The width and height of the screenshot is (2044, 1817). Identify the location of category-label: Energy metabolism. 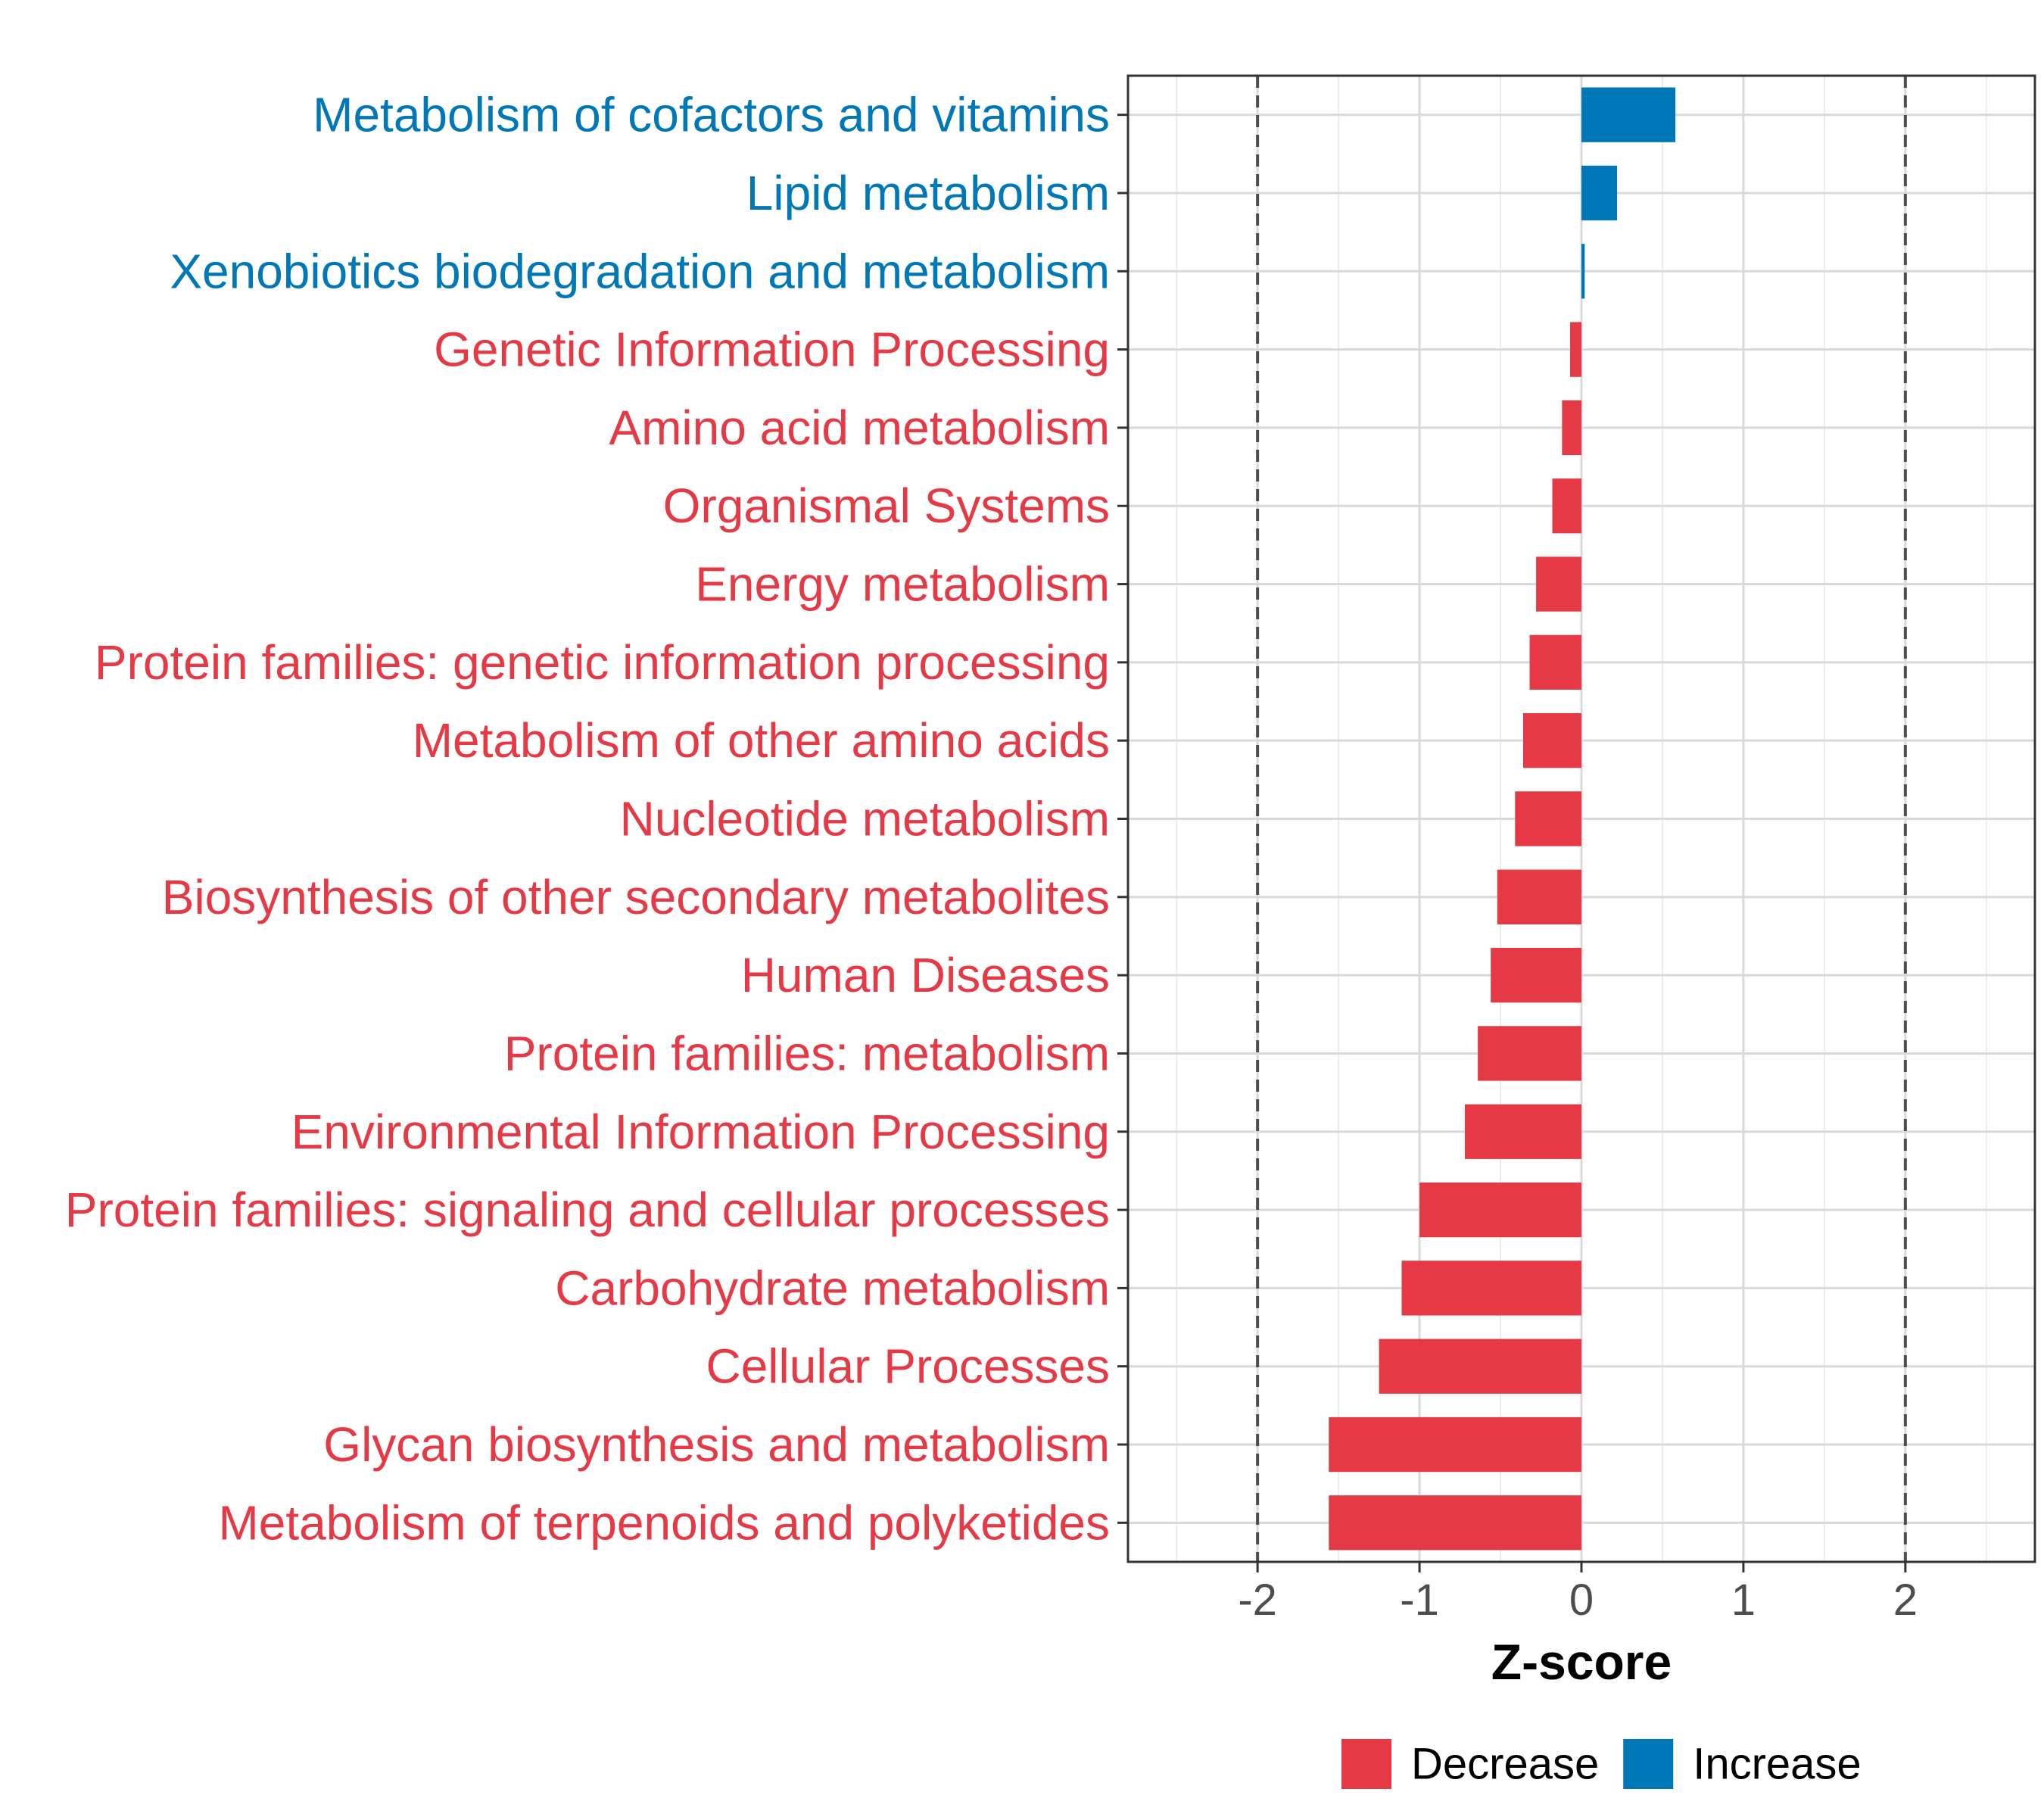
(902, 584).